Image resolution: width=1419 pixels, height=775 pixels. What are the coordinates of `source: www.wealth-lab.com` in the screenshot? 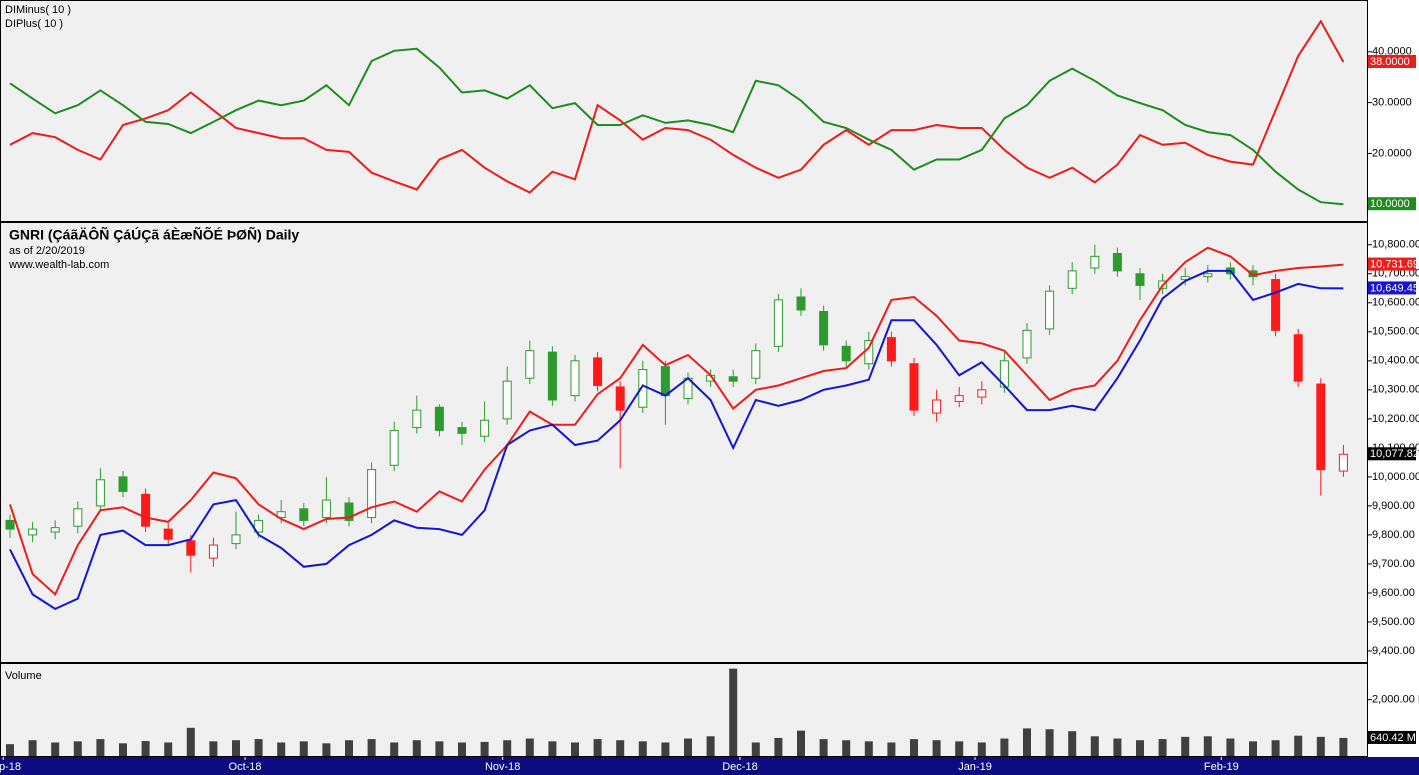 It's located at (58, 265).